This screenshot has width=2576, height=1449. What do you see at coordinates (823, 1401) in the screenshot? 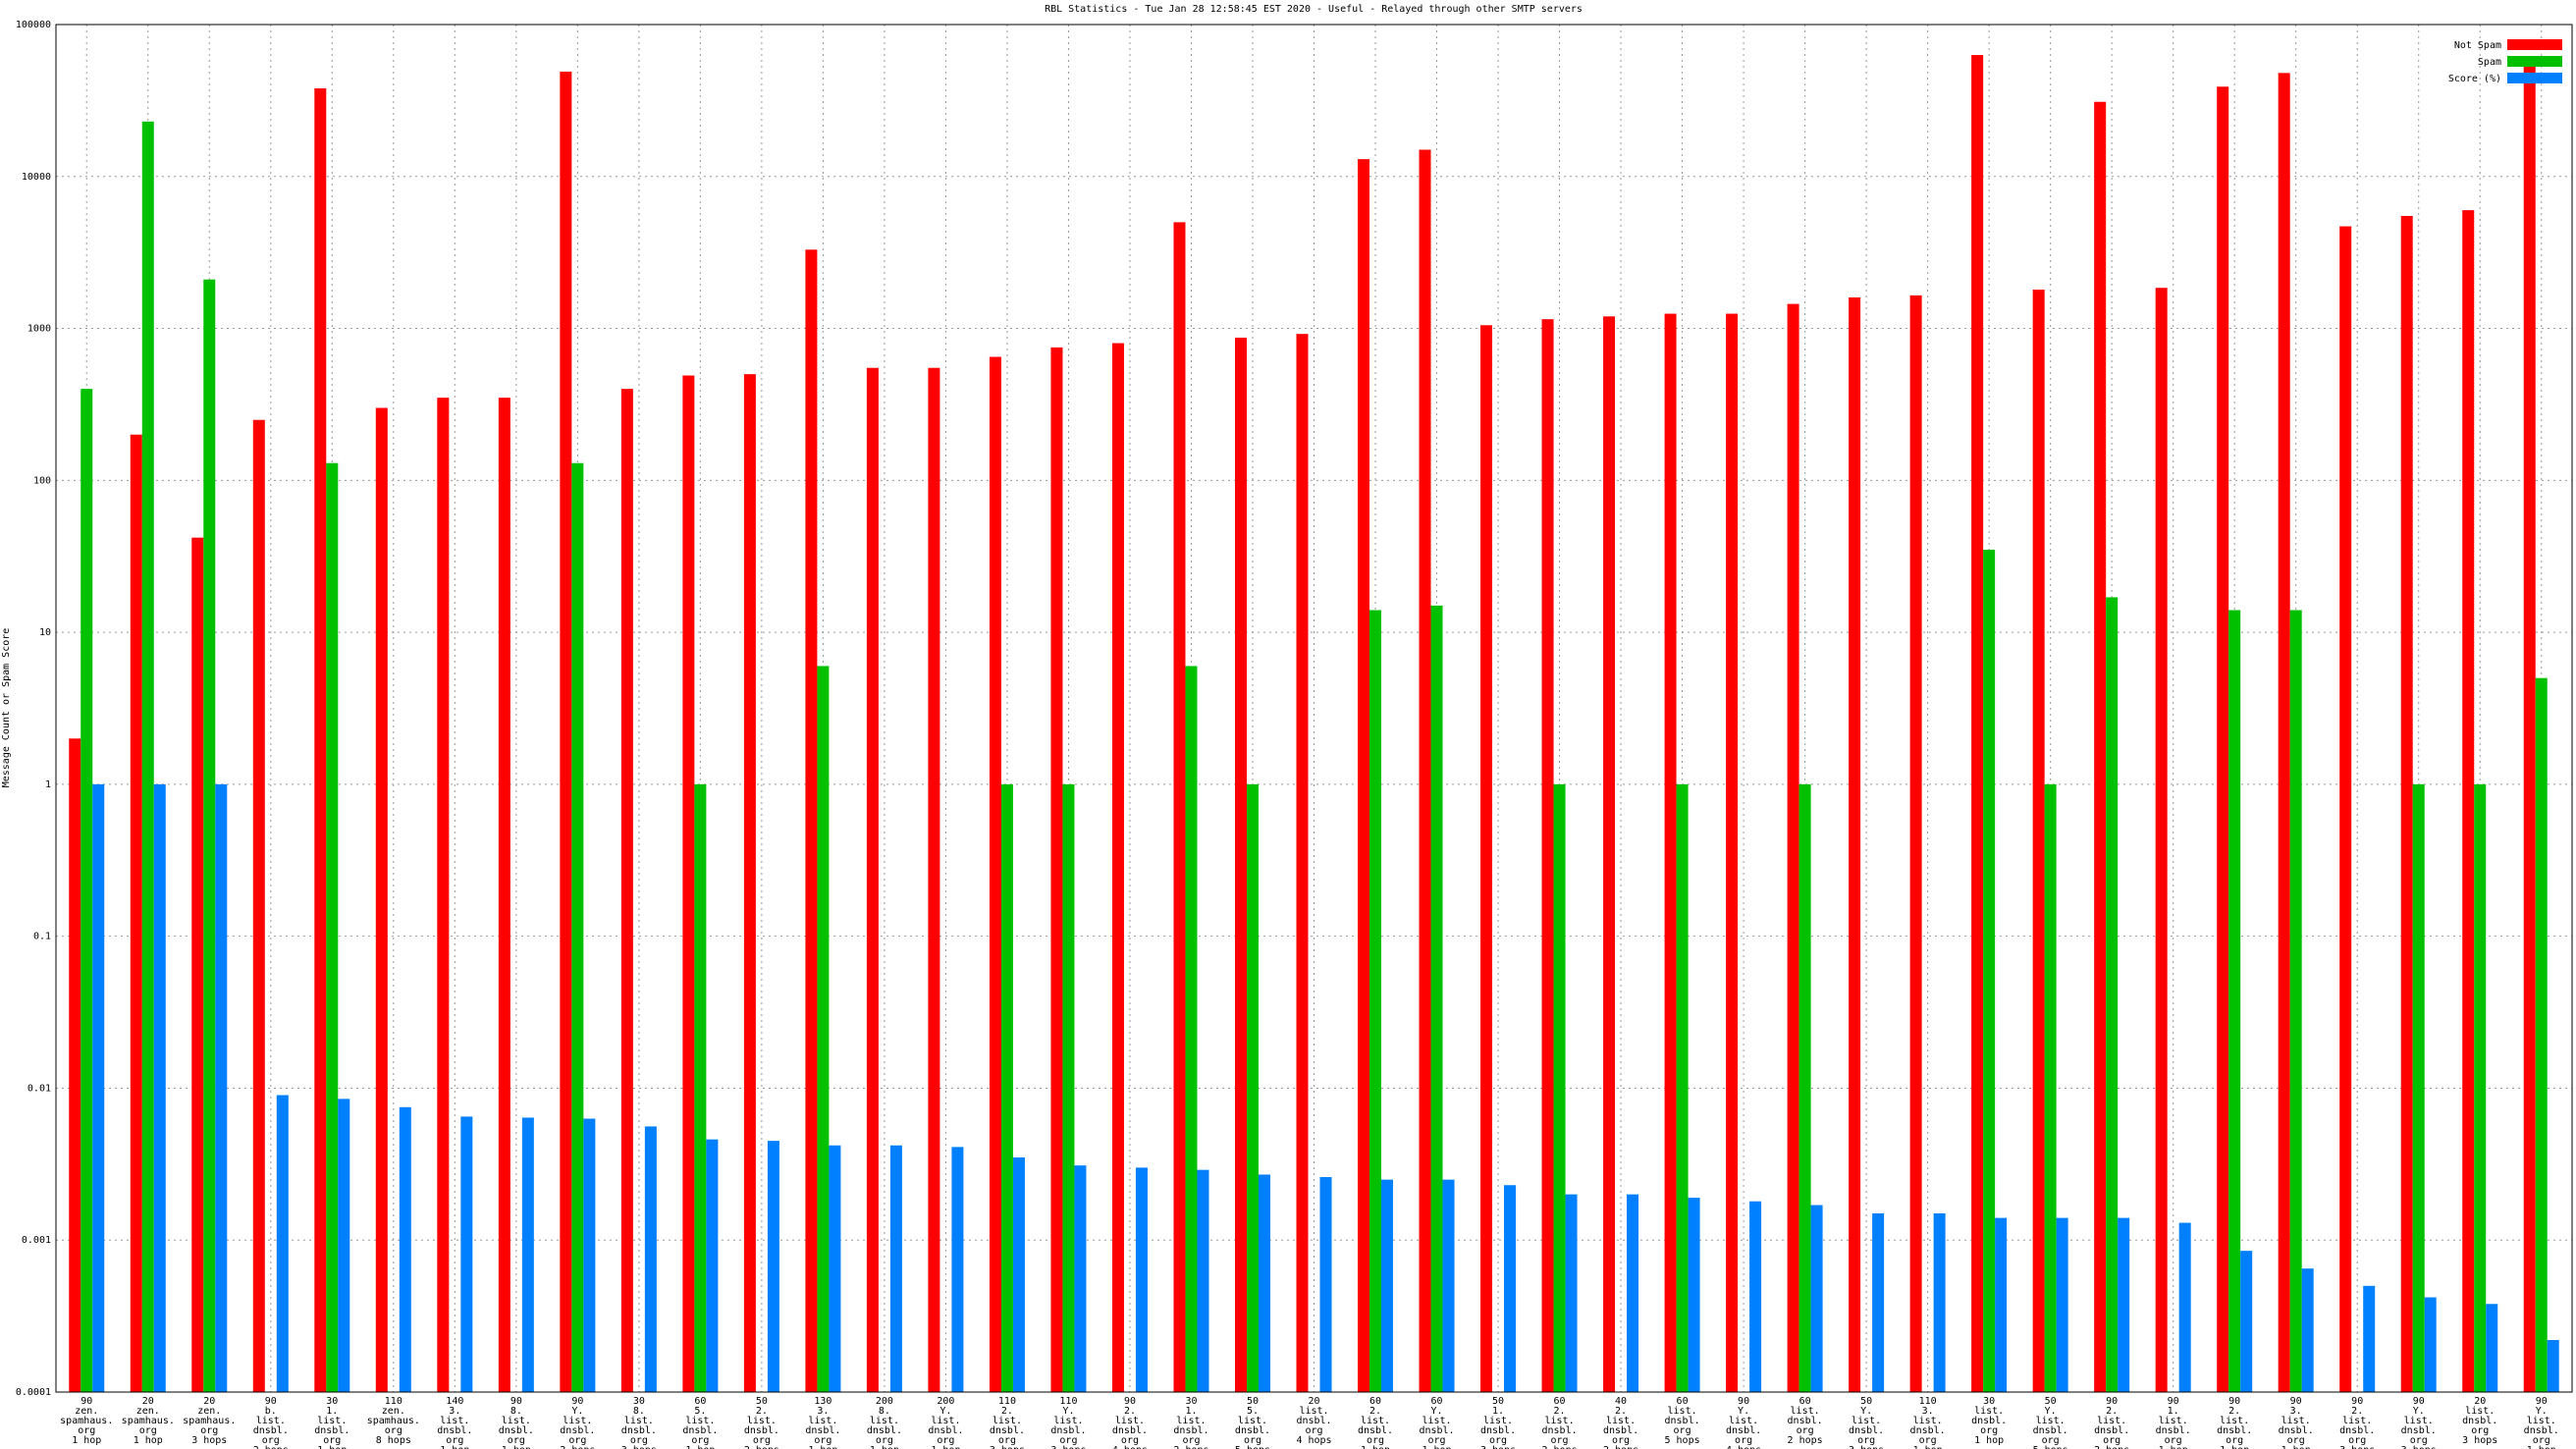
I see `x-tick-label: 130` at bounding box center [823, 1401].